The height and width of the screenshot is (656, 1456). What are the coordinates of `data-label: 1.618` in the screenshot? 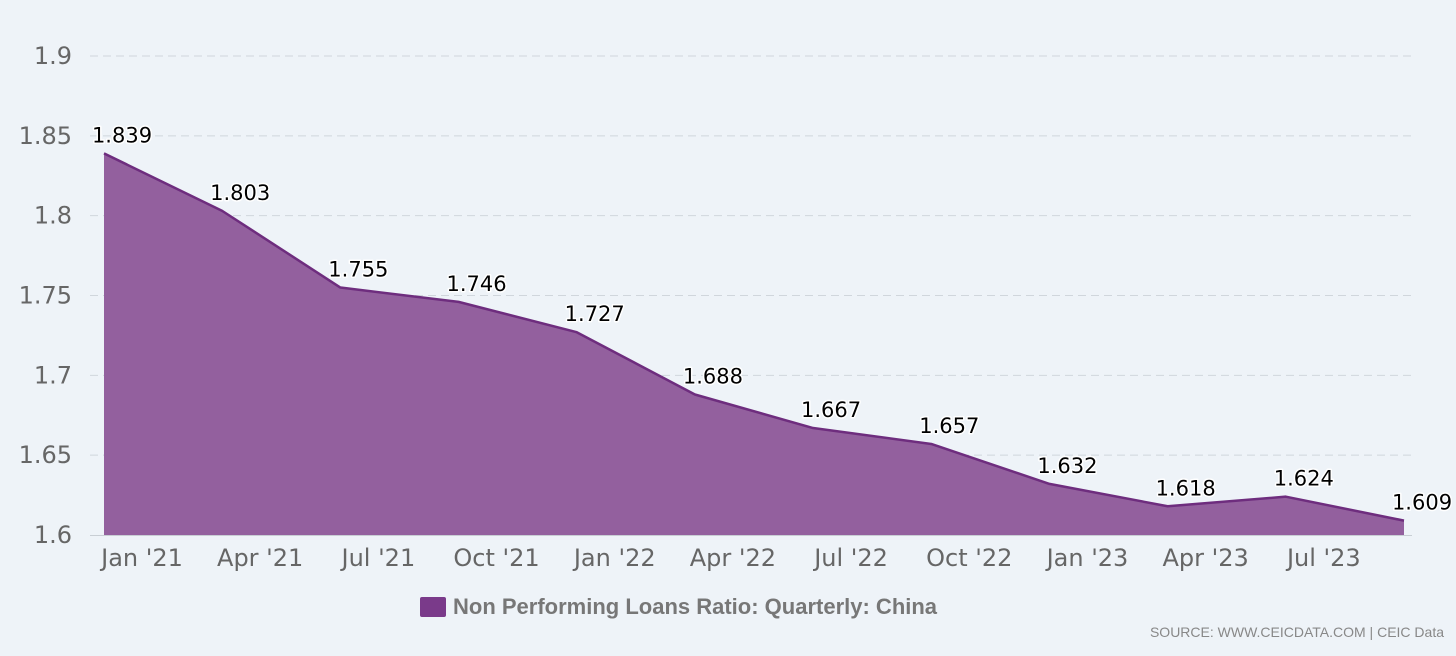 It's located at (1186, 488).